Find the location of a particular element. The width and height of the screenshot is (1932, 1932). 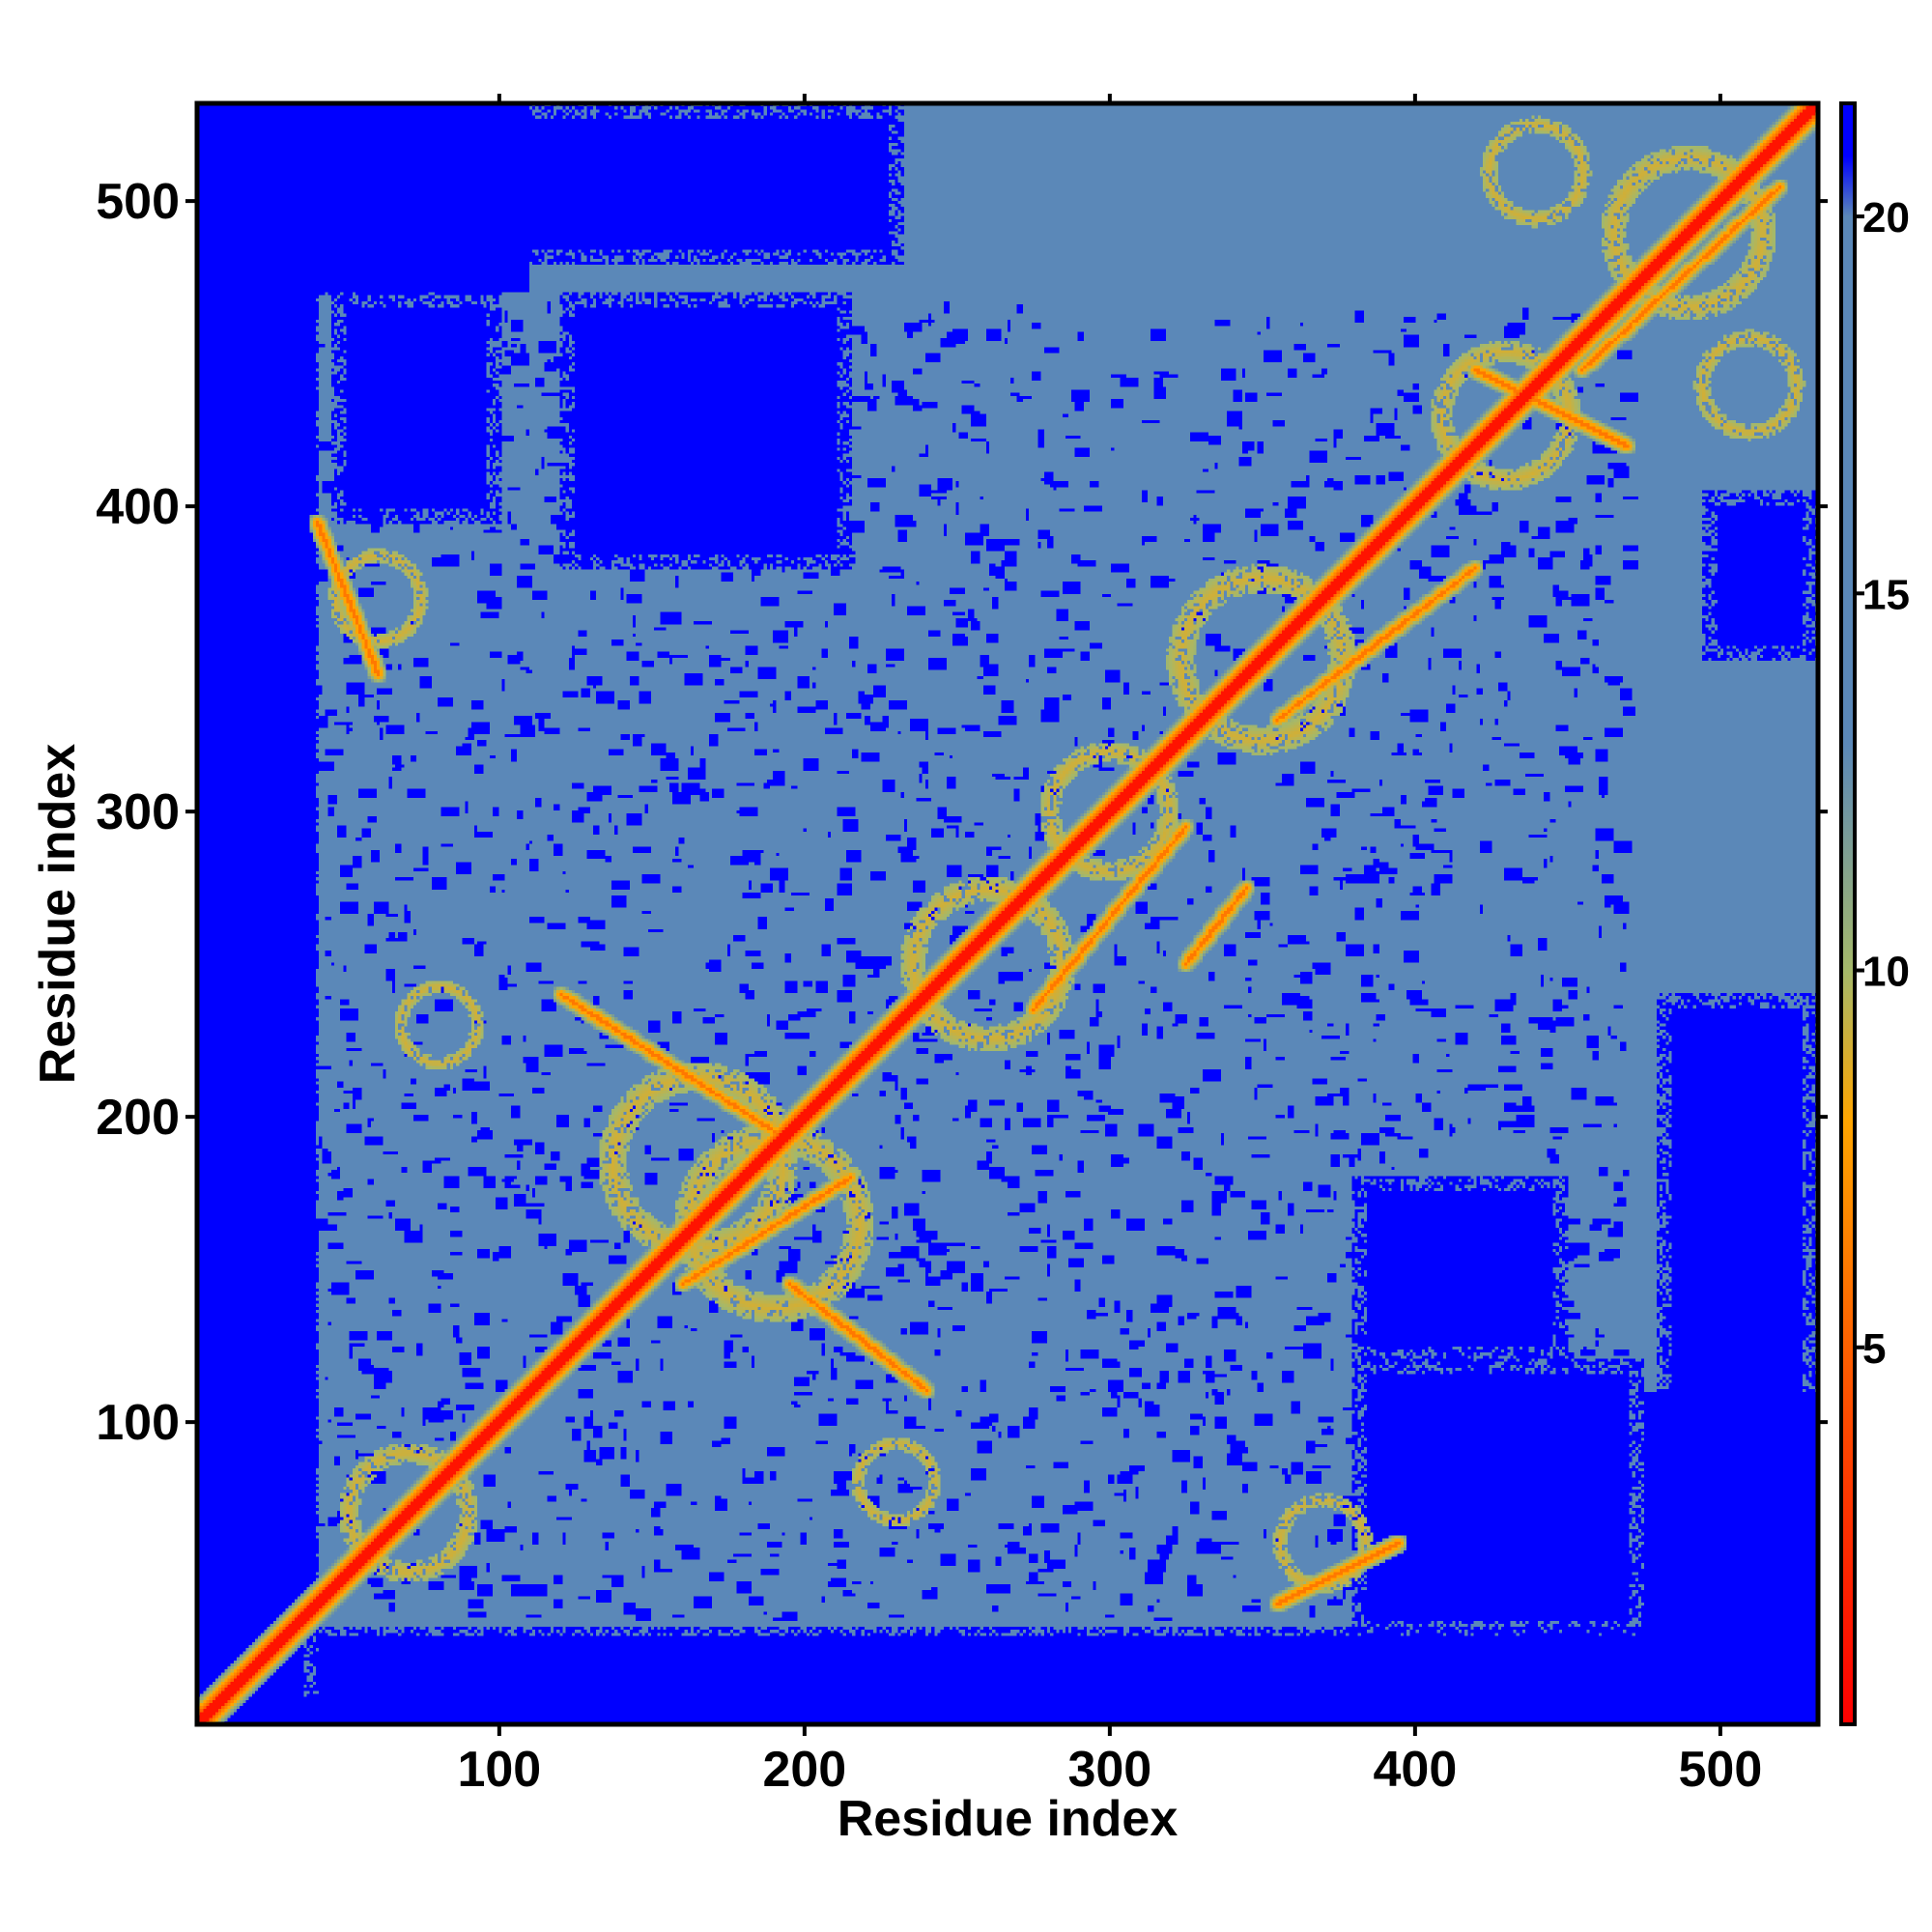

colorbar-frame is located at coordinates (1848, 913).